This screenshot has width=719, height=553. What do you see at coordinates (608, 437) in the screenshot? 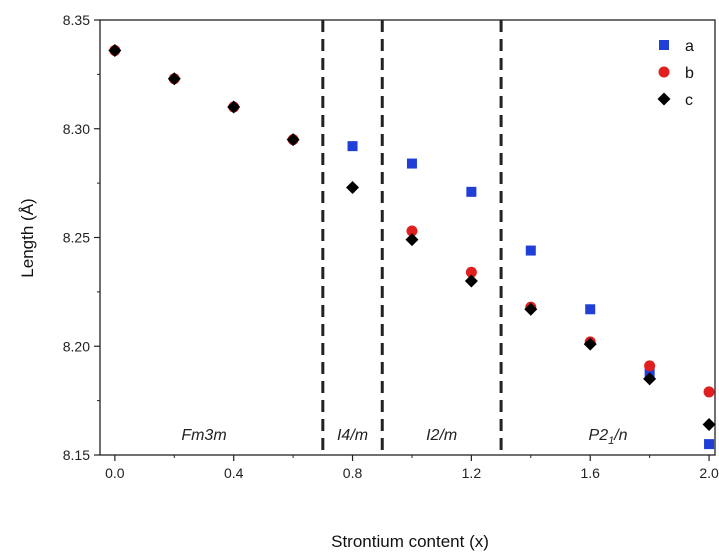
I see `phase-label-3: P21/n` at bounding box center [608, 437].